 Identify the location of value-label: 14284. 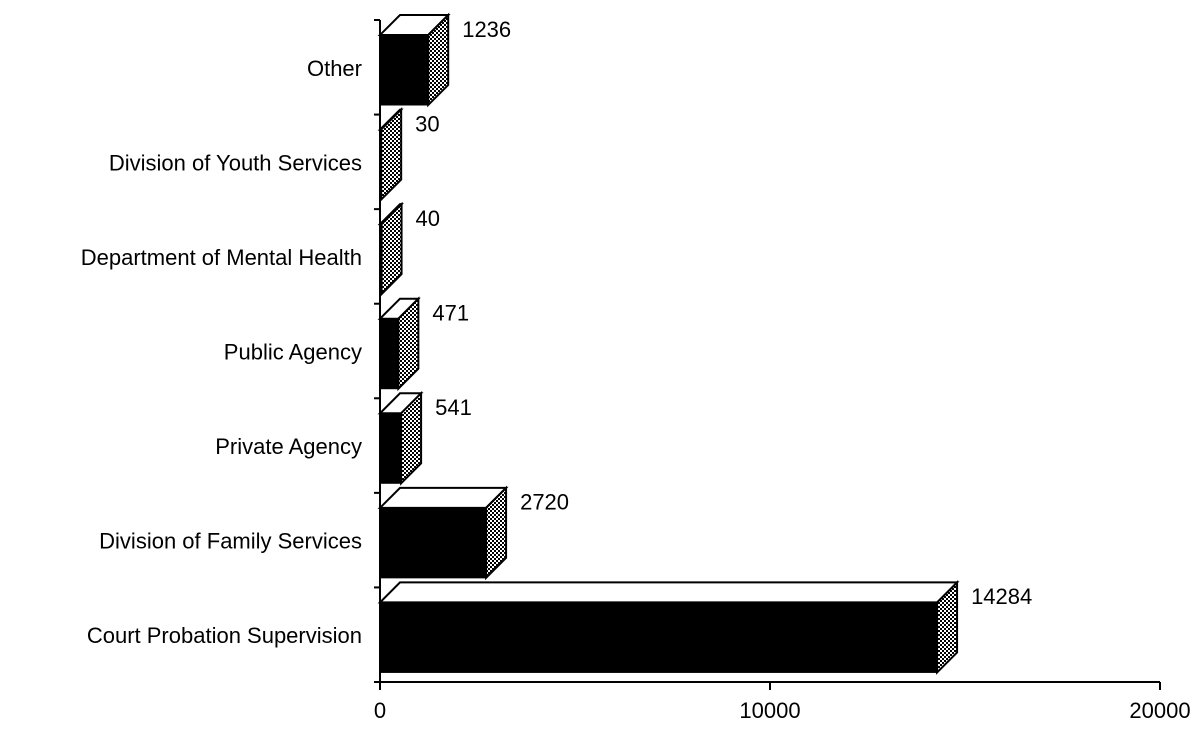
(1001, 596).